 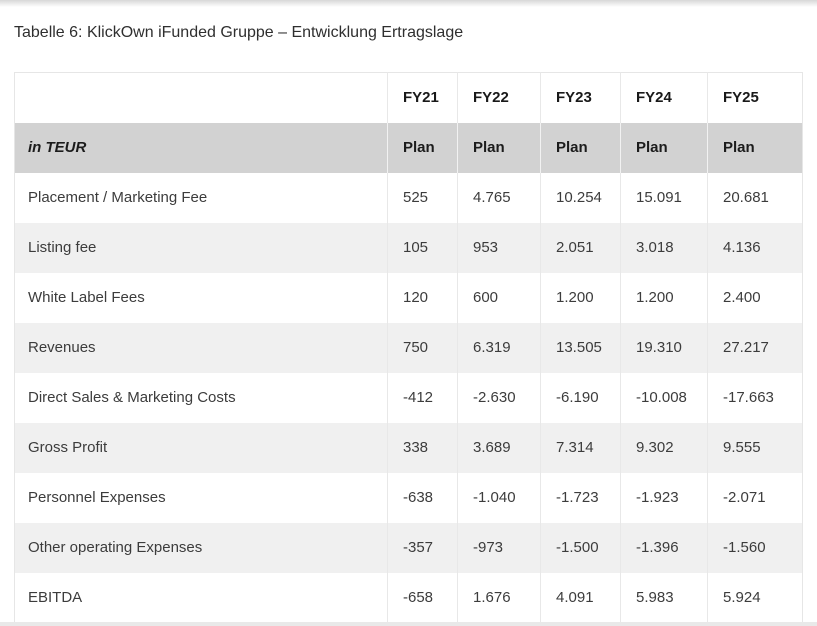 I want to click on cell-value: -2.071, so click(x=755, y=497).